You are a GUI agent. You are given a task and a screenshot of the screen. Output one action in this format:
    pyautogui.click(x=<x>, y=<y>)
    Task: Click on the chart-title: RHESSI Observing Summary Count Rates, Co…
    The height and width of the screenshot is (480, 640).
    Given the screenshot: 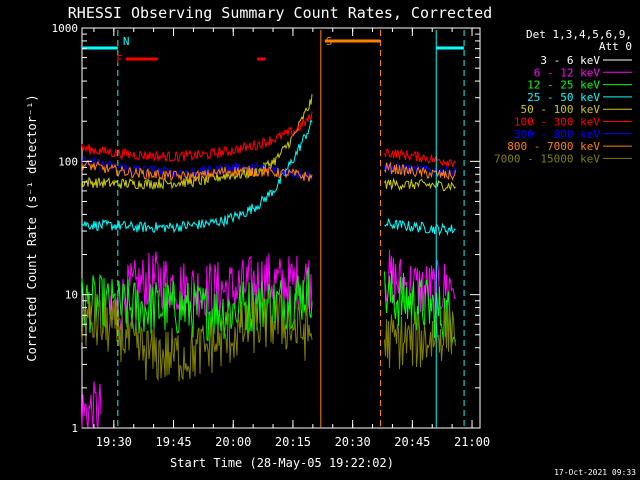 What is the action you would take?
    pyautogui.click(x=280, y=13)
    